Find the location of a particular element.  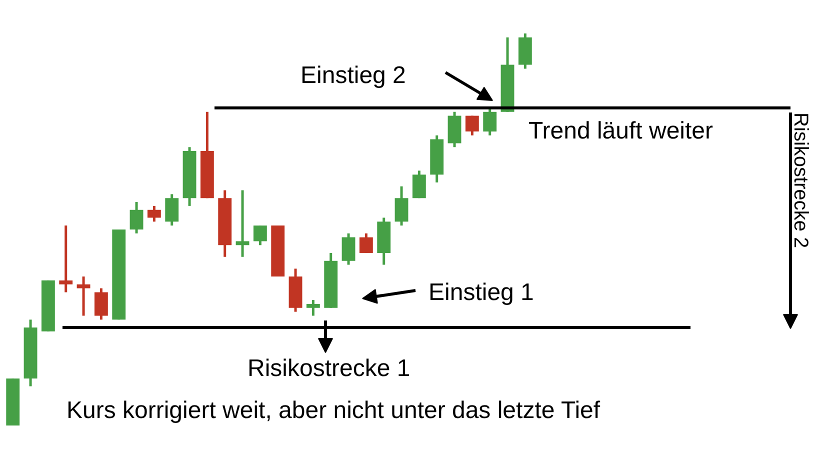

text: Risikostrecke 2 is located at coordinates (801, 180).